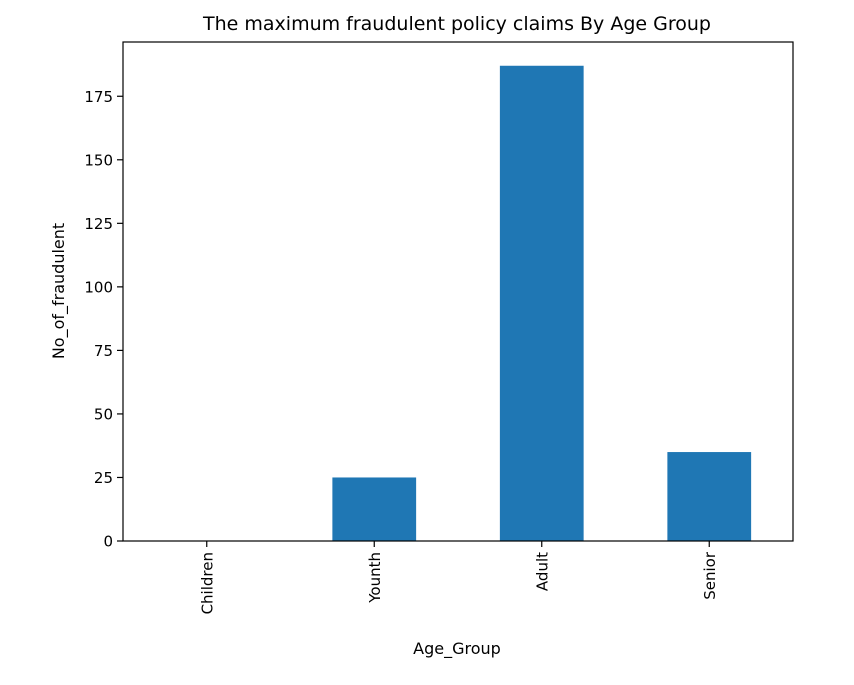 The image size is (854, 685). I want to click on y-tick-label: 75, so click(103, 351).